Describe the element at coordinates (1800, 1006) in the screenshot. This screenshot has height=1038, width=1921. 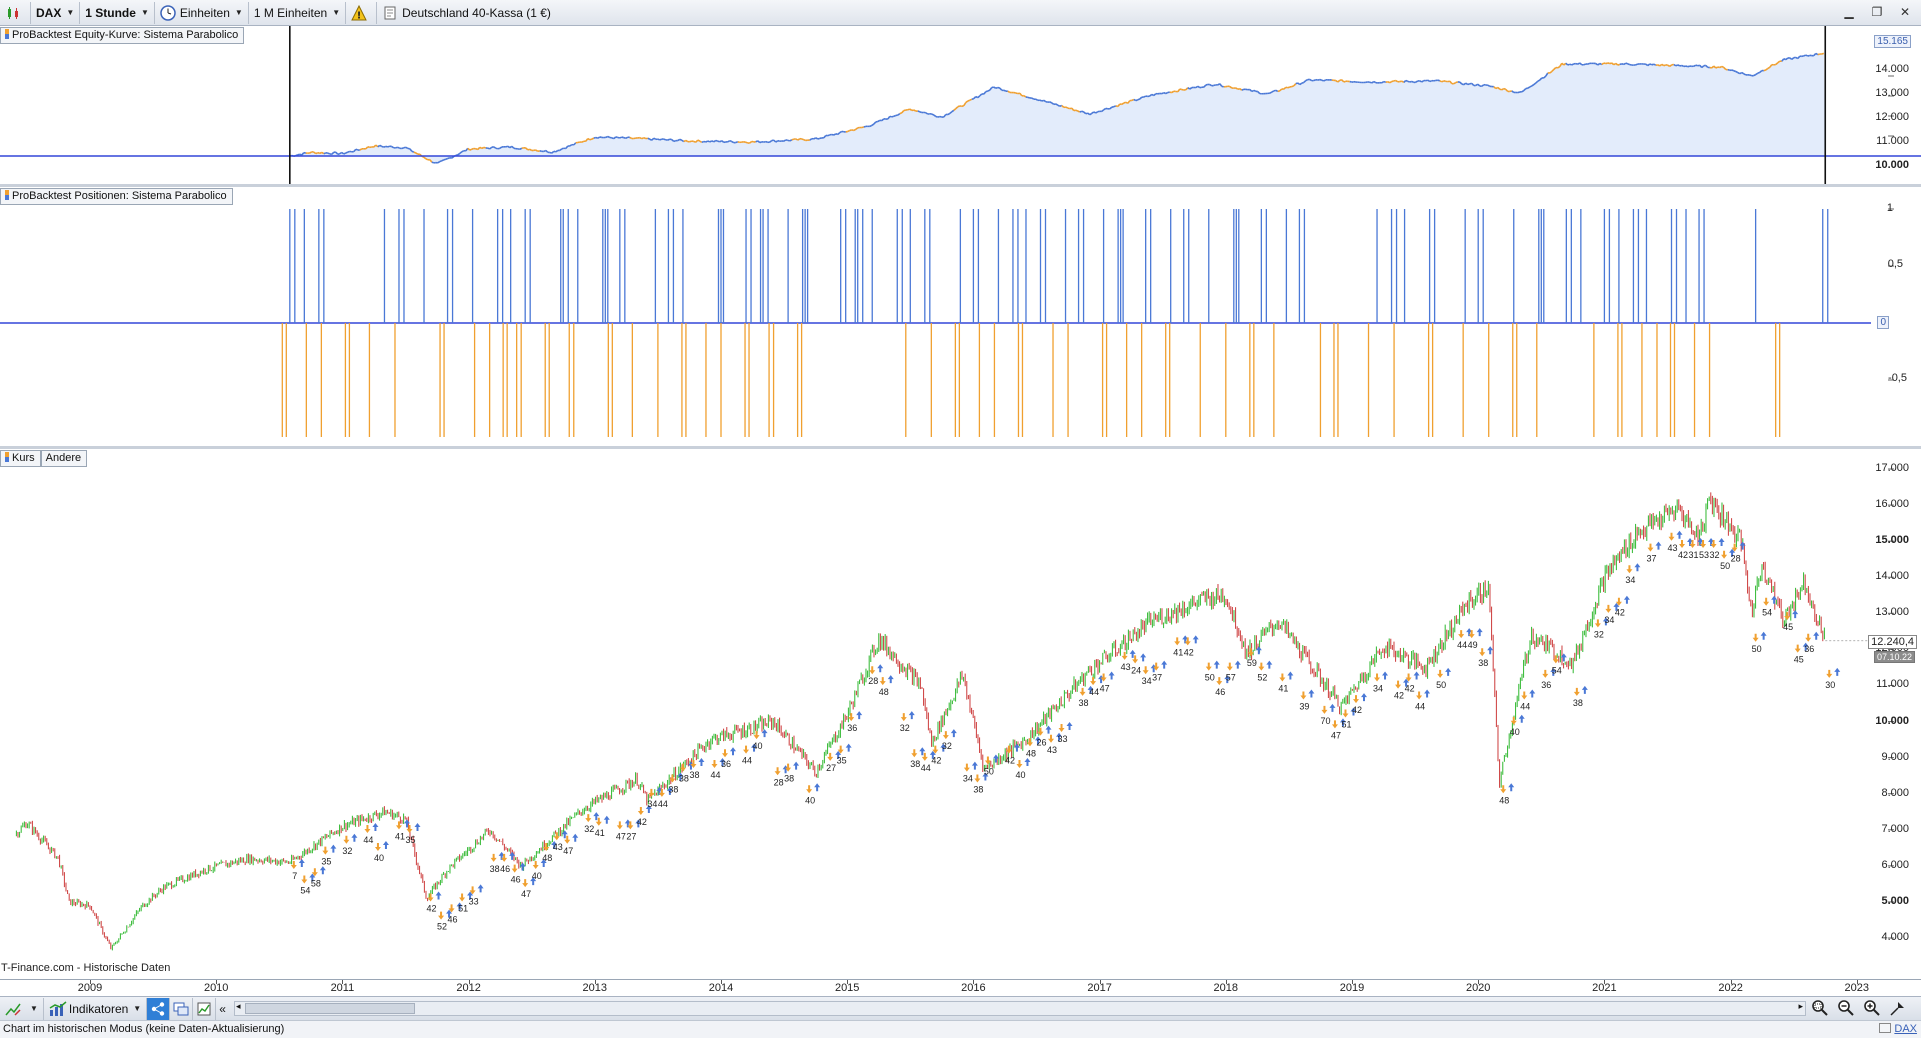
I see `scroll-right-icon: ▸` at that location.